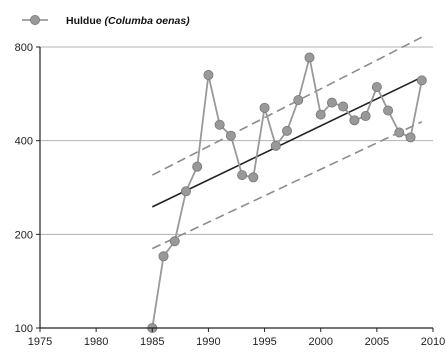  Describe the element at coordinates (230, 135) in the screenshot. I see `data-point-1992` at that location.